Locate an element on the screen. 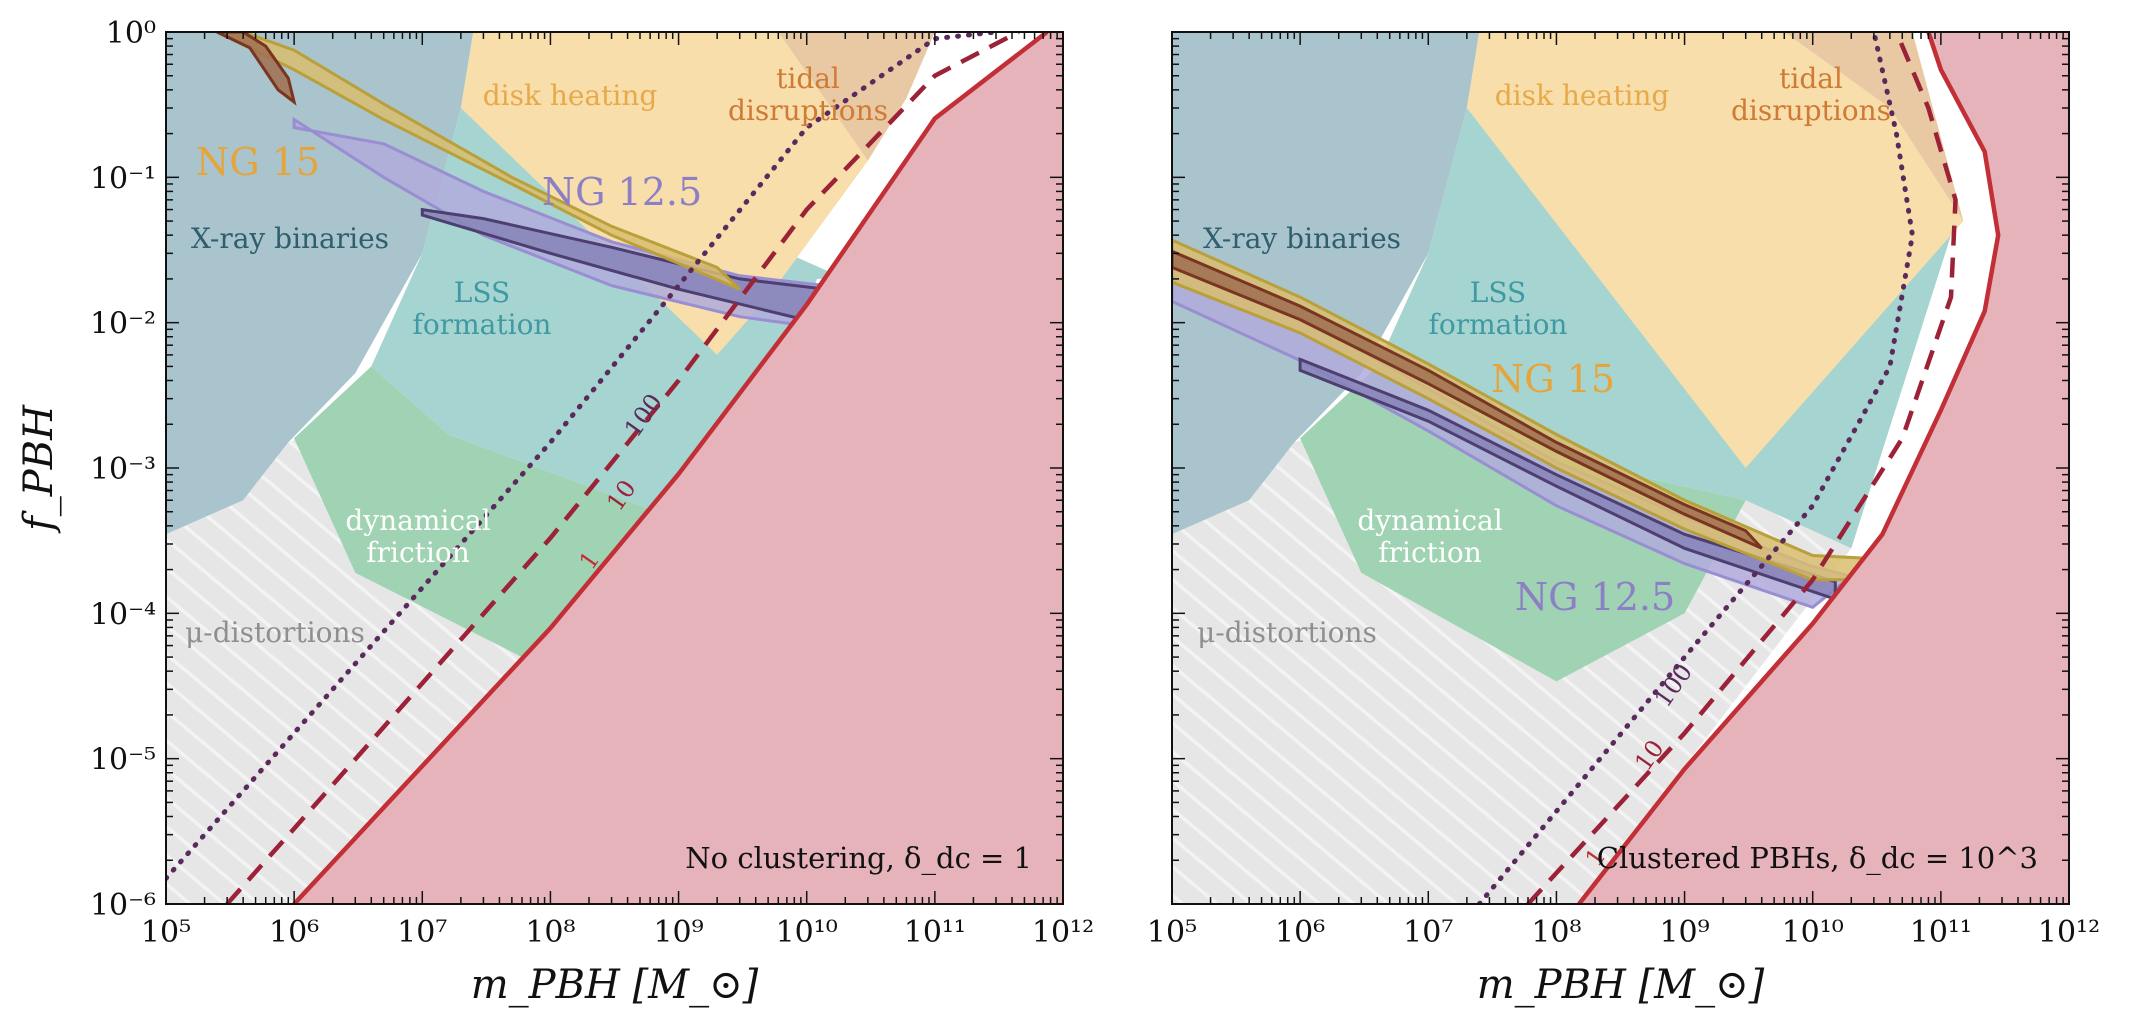 Image resolution: width=2134 pixels, height=1026 pixels. region-dynamical-friction is located at coordinates (1523, 524).